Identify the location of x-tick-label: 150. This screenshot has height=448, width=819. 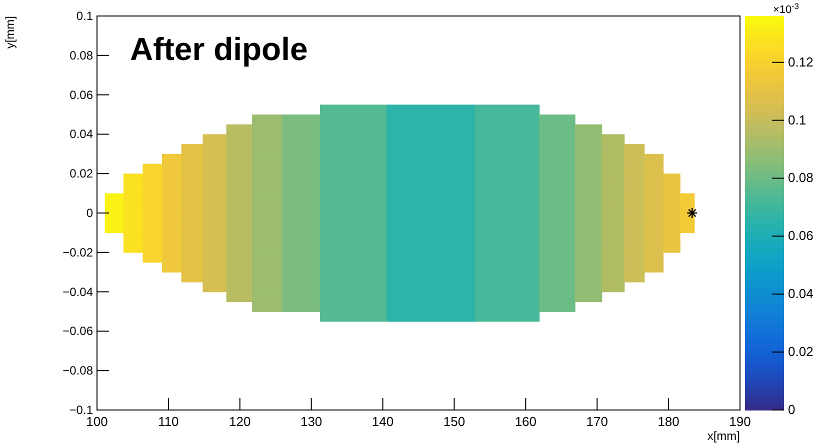
(454, 421).